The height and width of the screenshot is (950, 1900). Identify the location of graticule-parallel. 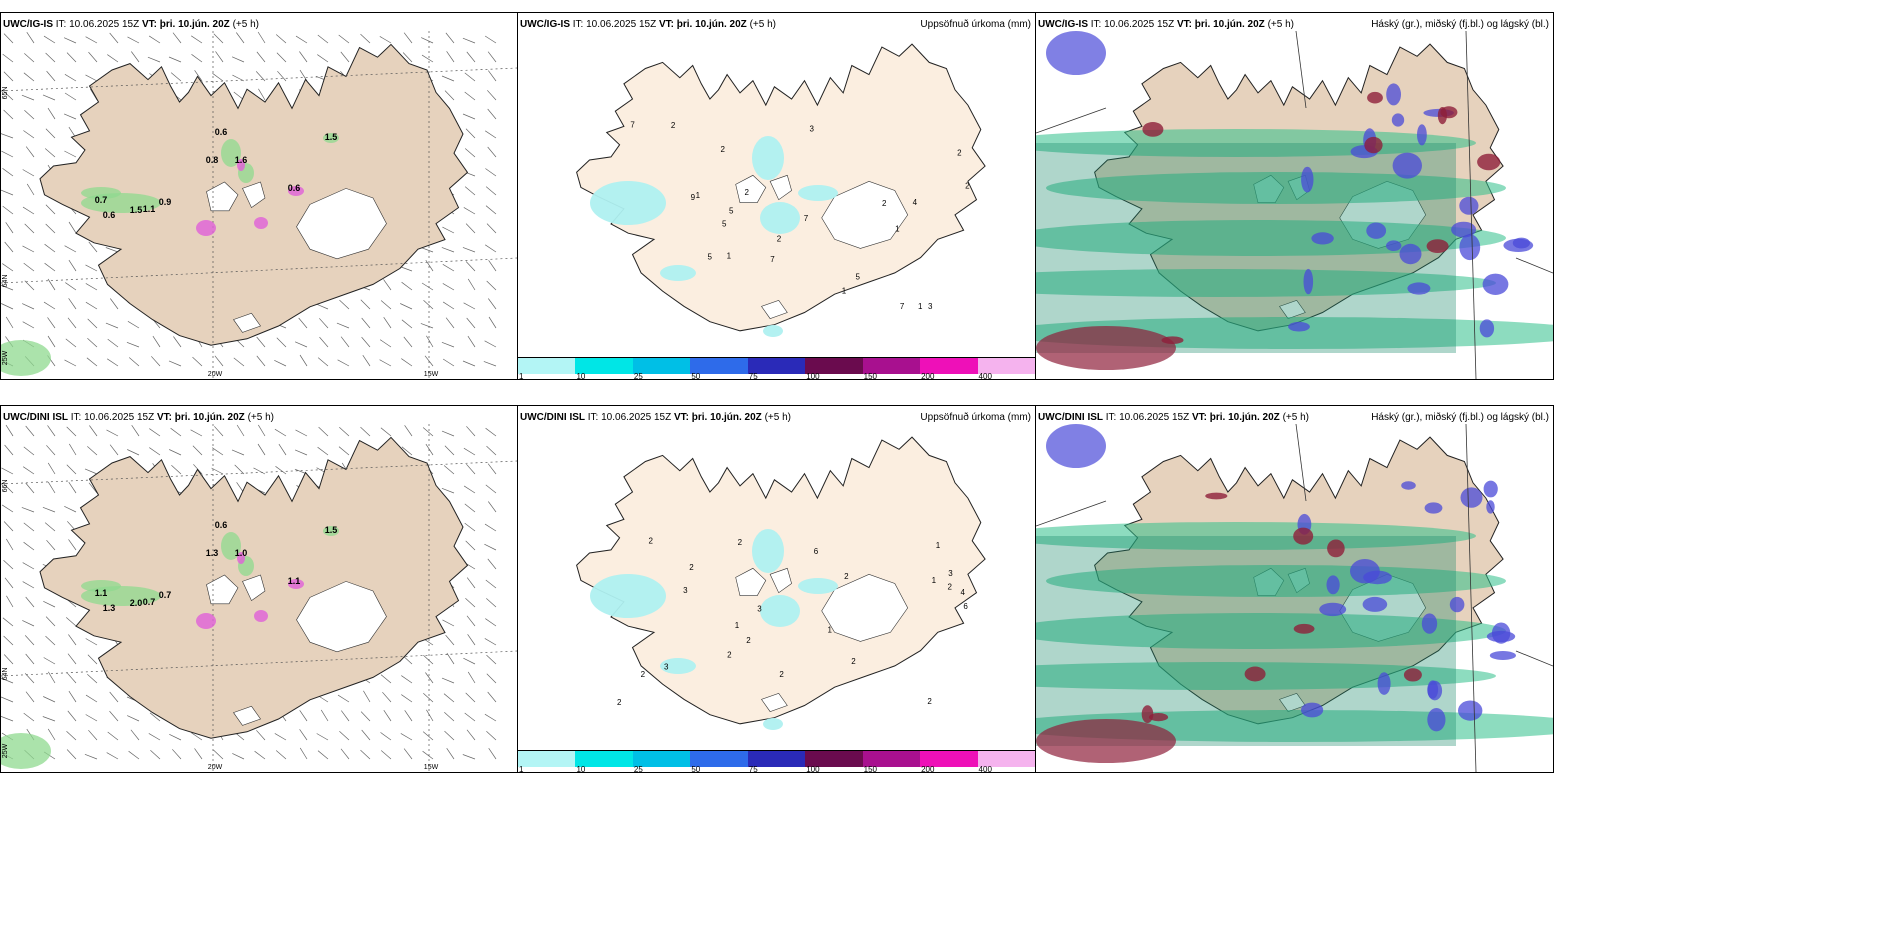
(259, 270).